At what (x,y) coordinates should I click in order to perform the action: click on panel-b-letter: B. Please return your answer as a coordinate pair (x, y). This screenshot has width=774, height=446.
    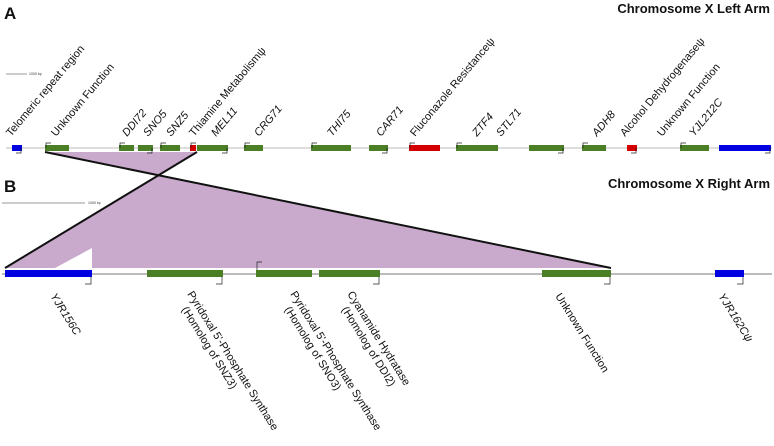
    Looking at the image, I should click on (10, 186).